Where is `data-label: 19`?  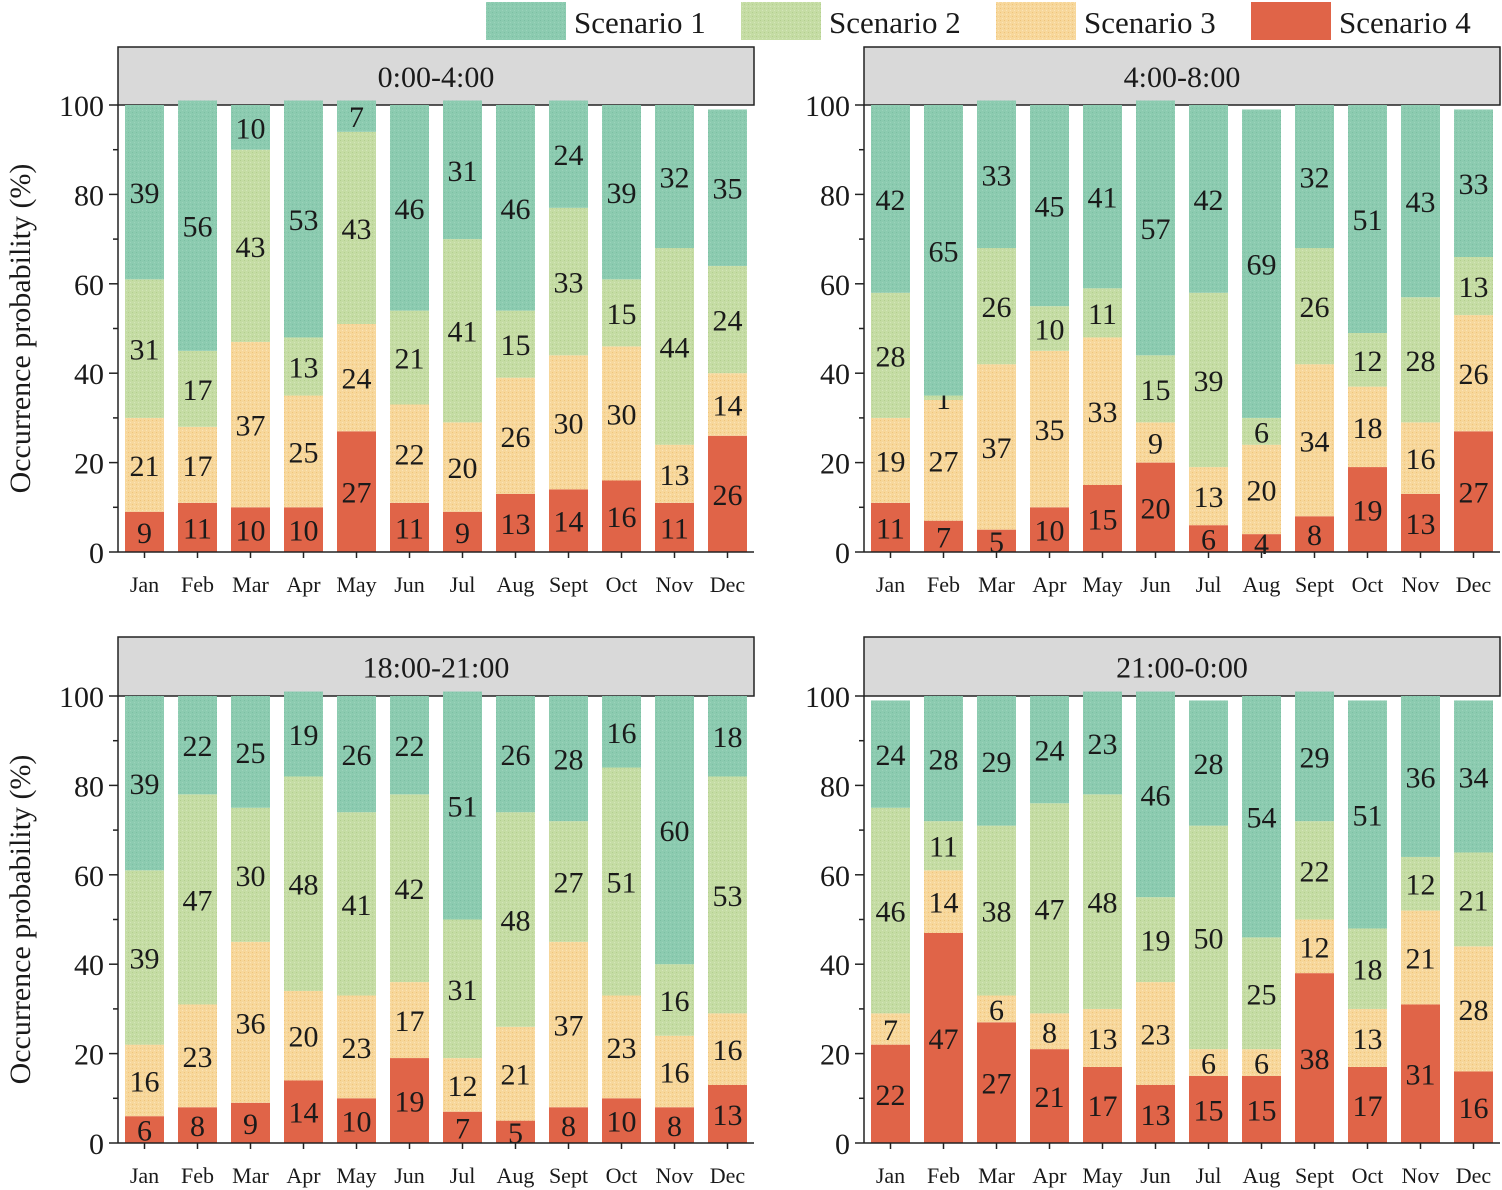 data-label: 19 is located at coordinates (891, 461).